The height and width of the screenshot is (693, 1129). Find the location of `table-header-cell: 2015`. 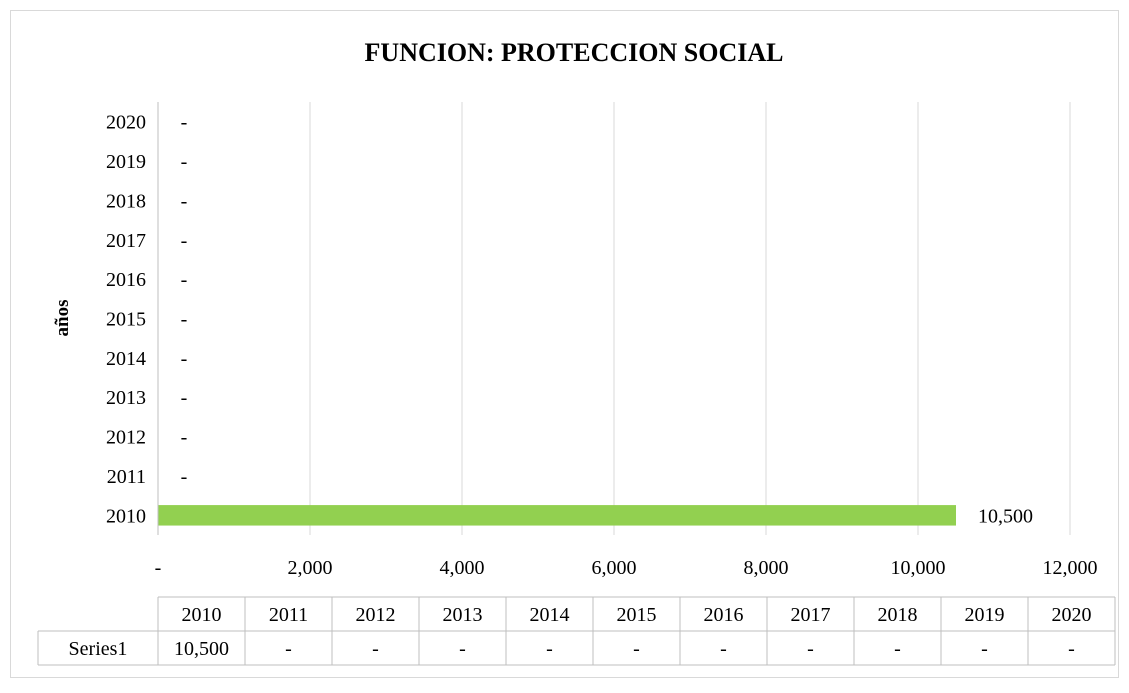

table-header-cell: 2015 is located at coordinates (637, 615).